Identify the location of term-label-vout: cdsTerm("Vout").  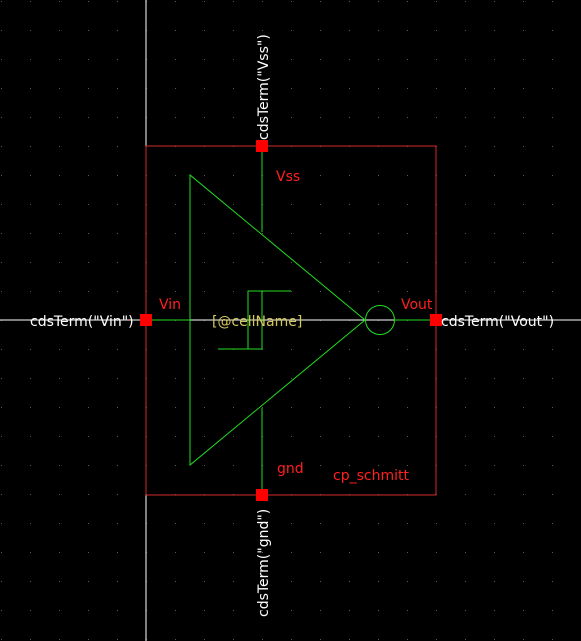
(497, 322).